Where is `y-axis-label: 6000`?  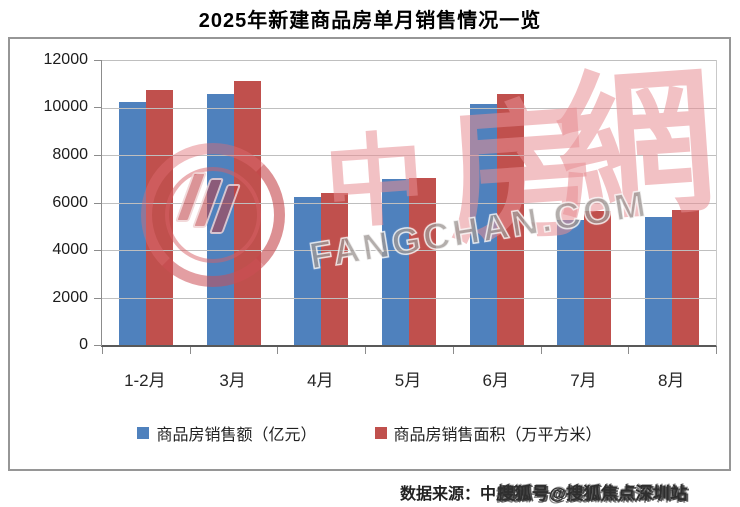
y-axis-label: 6000 is located at coordinates (70, 202).